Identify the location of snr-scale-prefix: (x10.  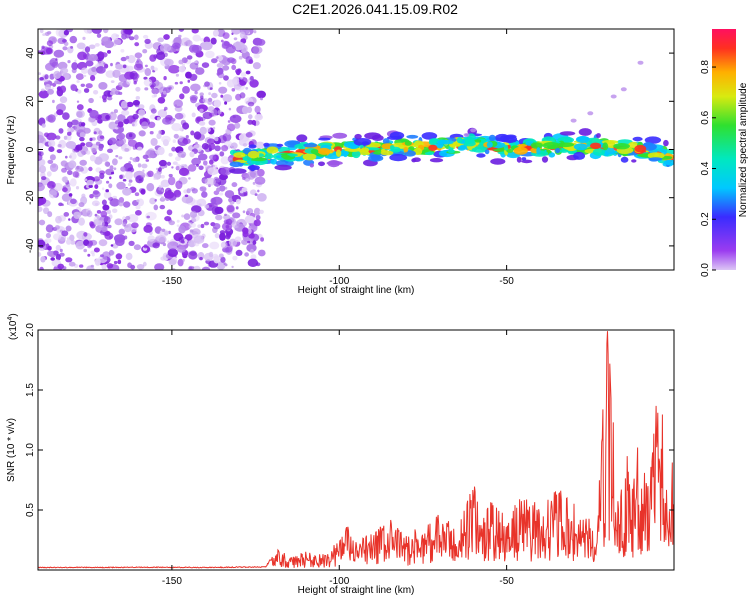
(13, 330).